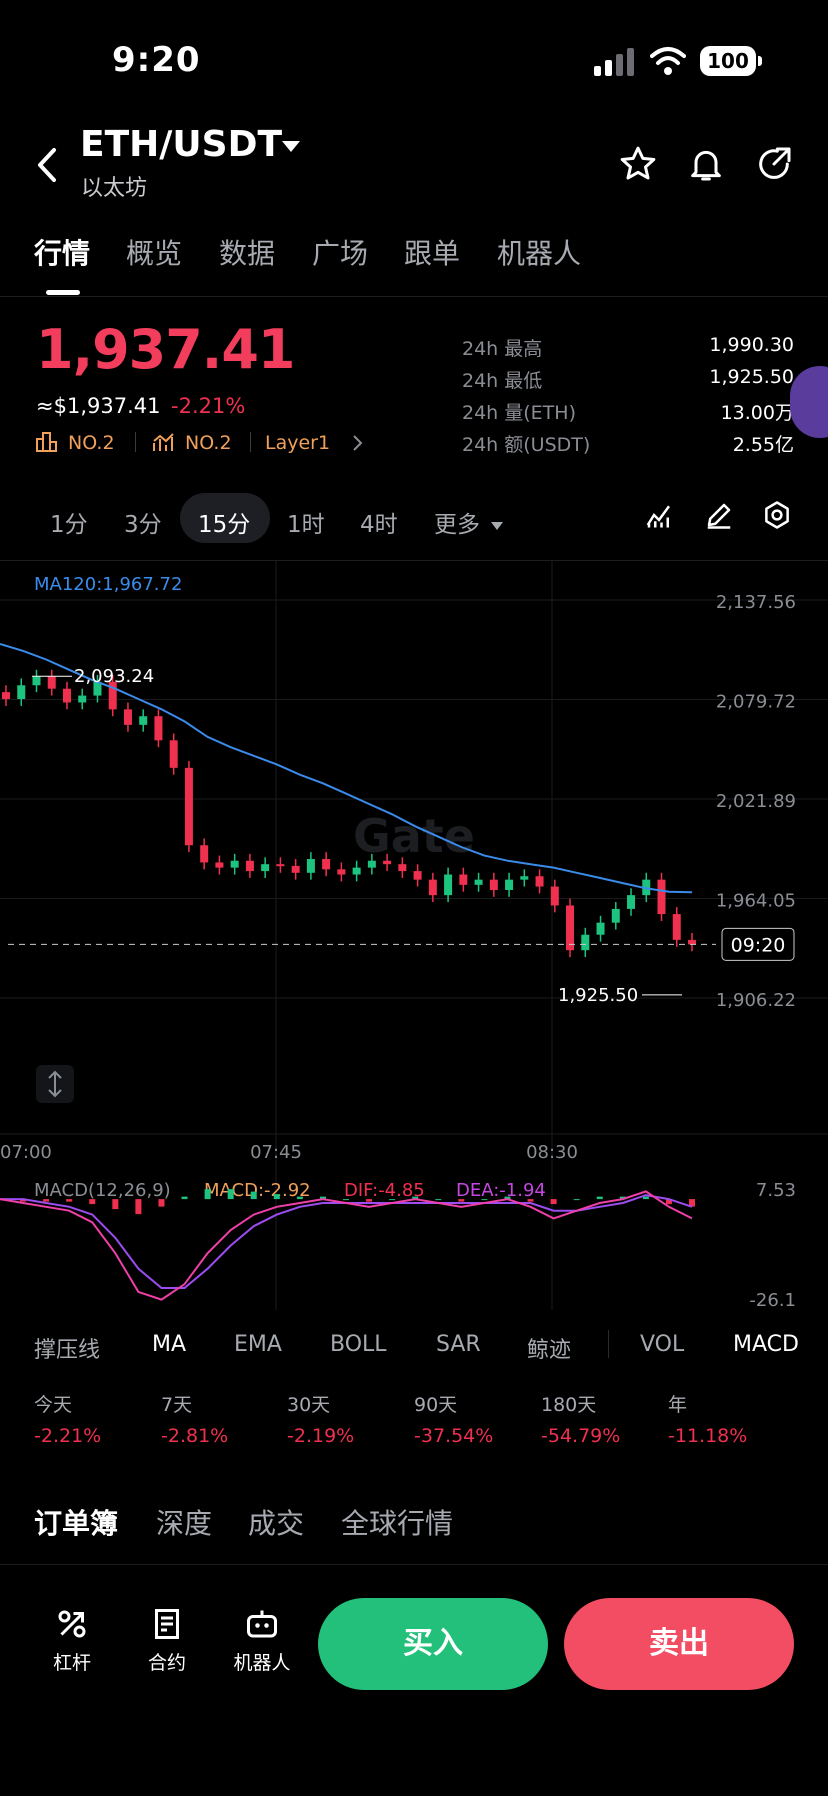 The height and width of the screenshot is (1796, 828). I want to click on back-icon, so click(46, 167).